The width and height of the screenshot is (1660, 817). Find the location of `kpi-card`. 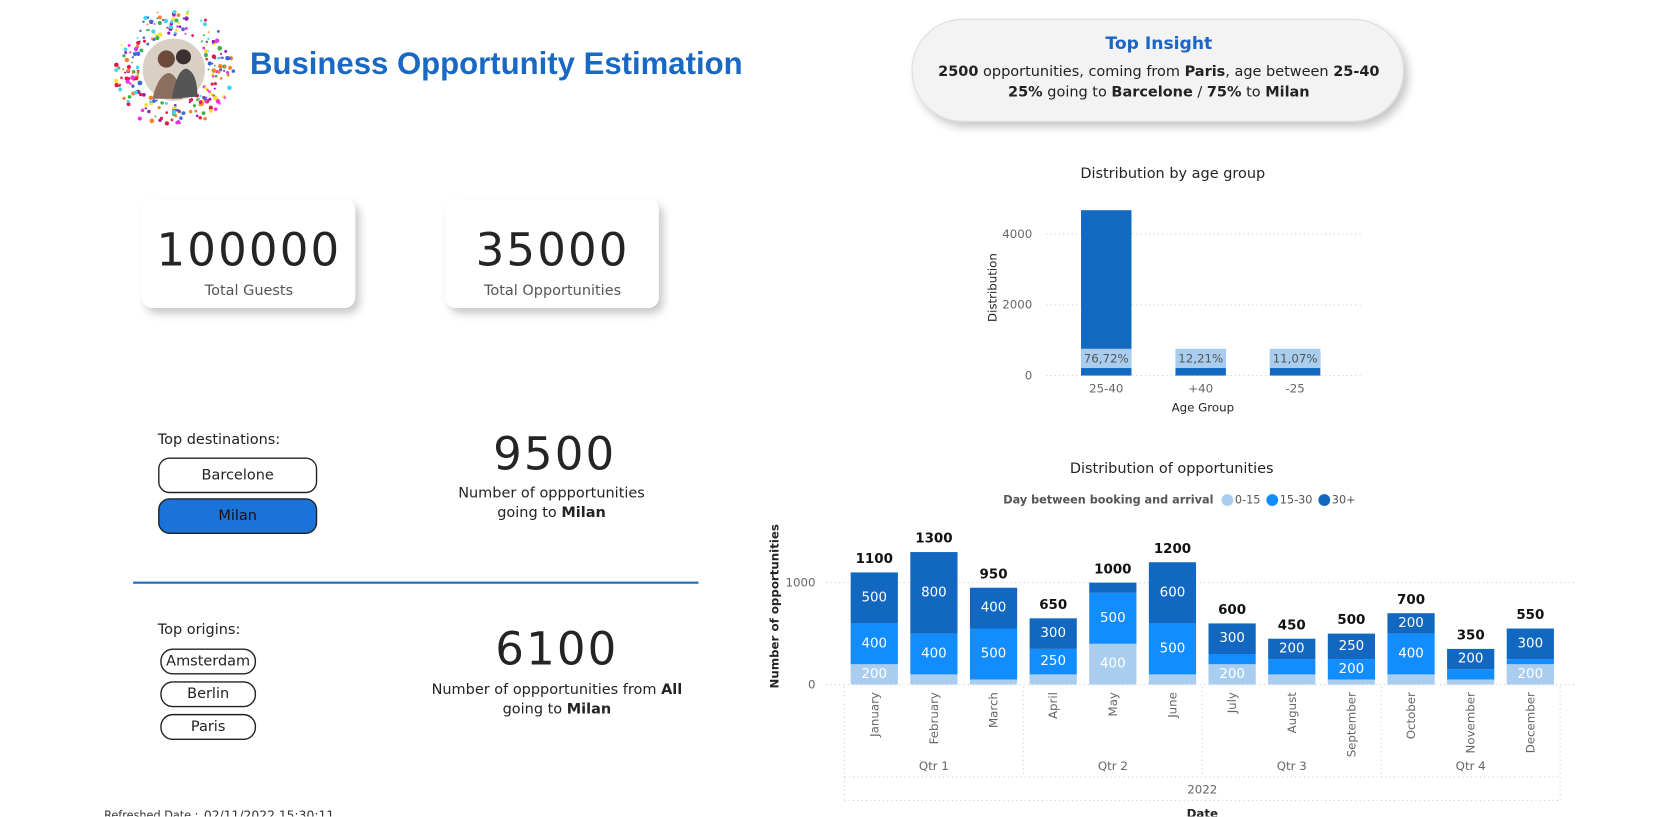

kpi-card is located at coordinates (248, 253).